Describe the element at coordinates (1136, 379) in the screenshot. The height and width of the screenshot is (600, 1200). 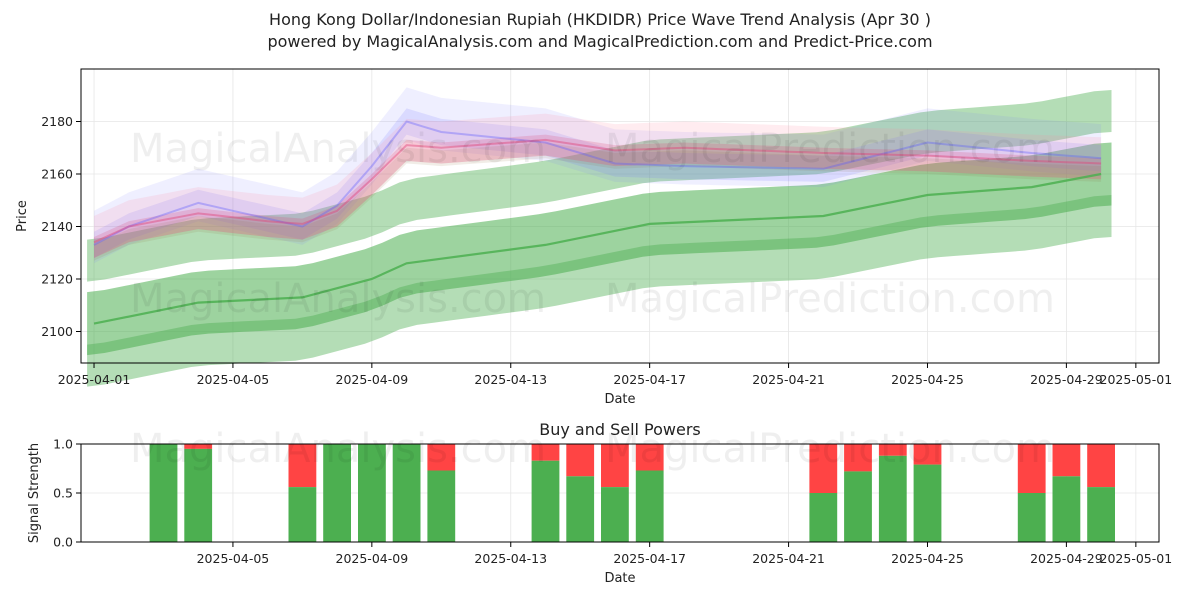
I see `price-x-tick-label: 2025-05-01` at that location.